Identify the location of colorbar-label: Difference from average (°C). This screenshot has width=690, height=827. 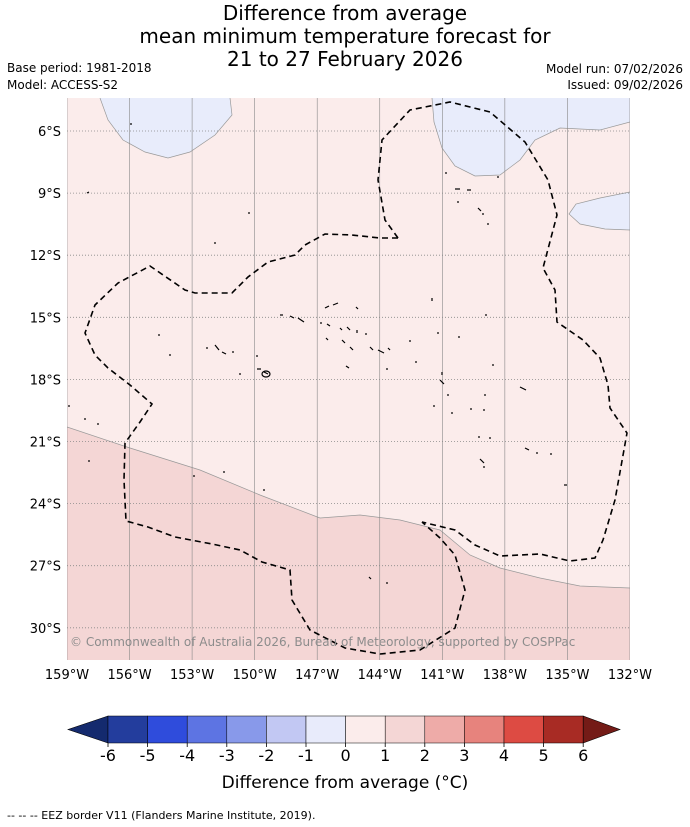
(345, 783).